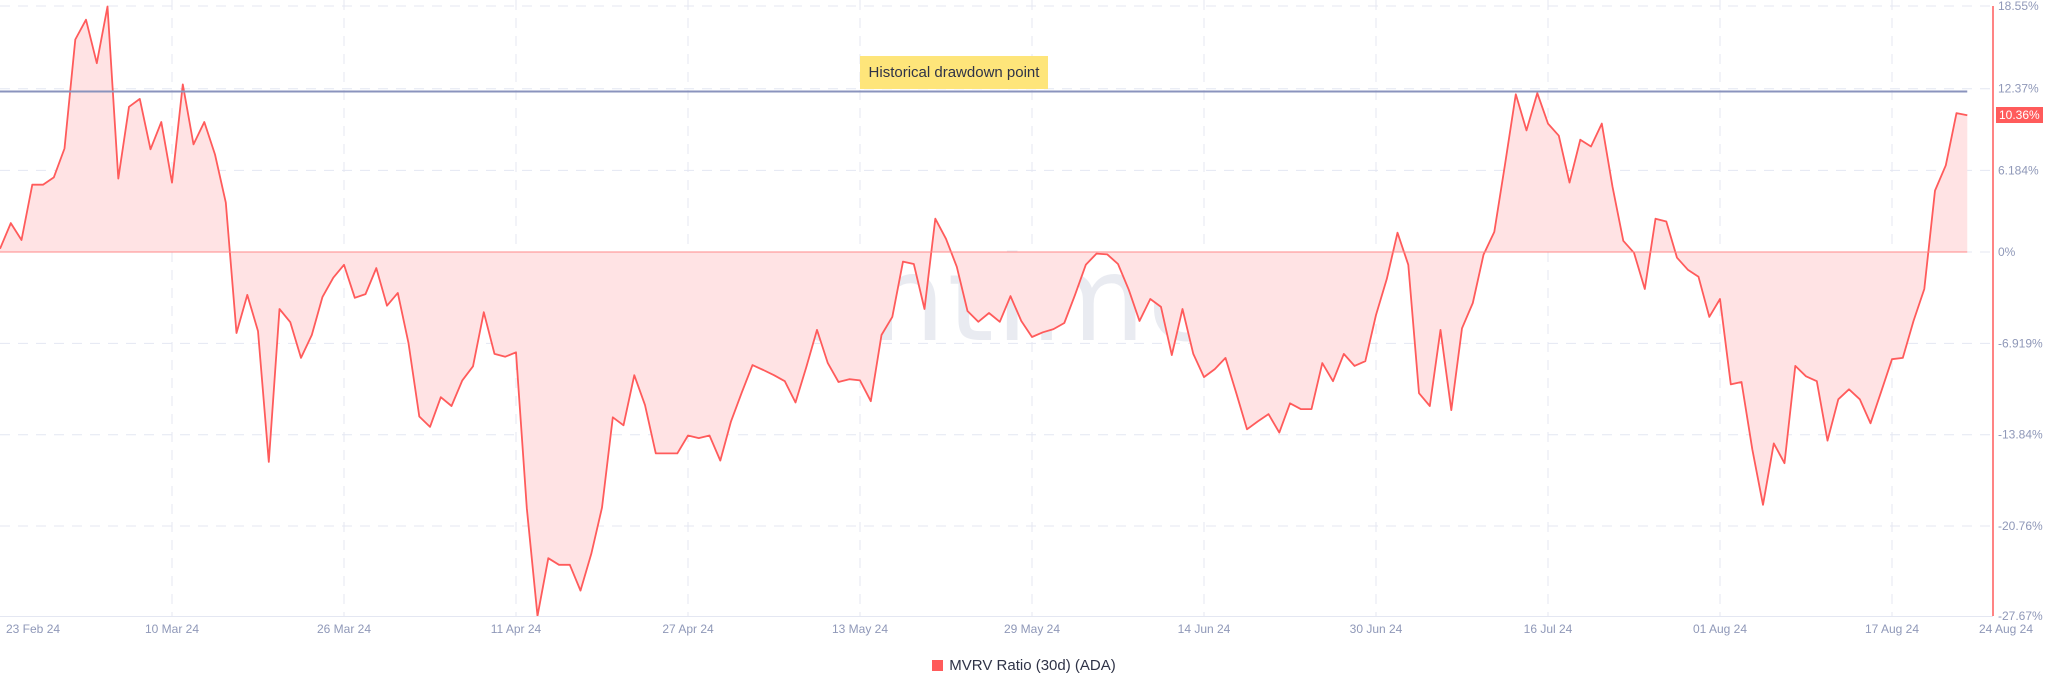  Describe the element at coordinates (688, 629) in the screenshot. I see `x-tick-label: 27 Apr 24` at that location.